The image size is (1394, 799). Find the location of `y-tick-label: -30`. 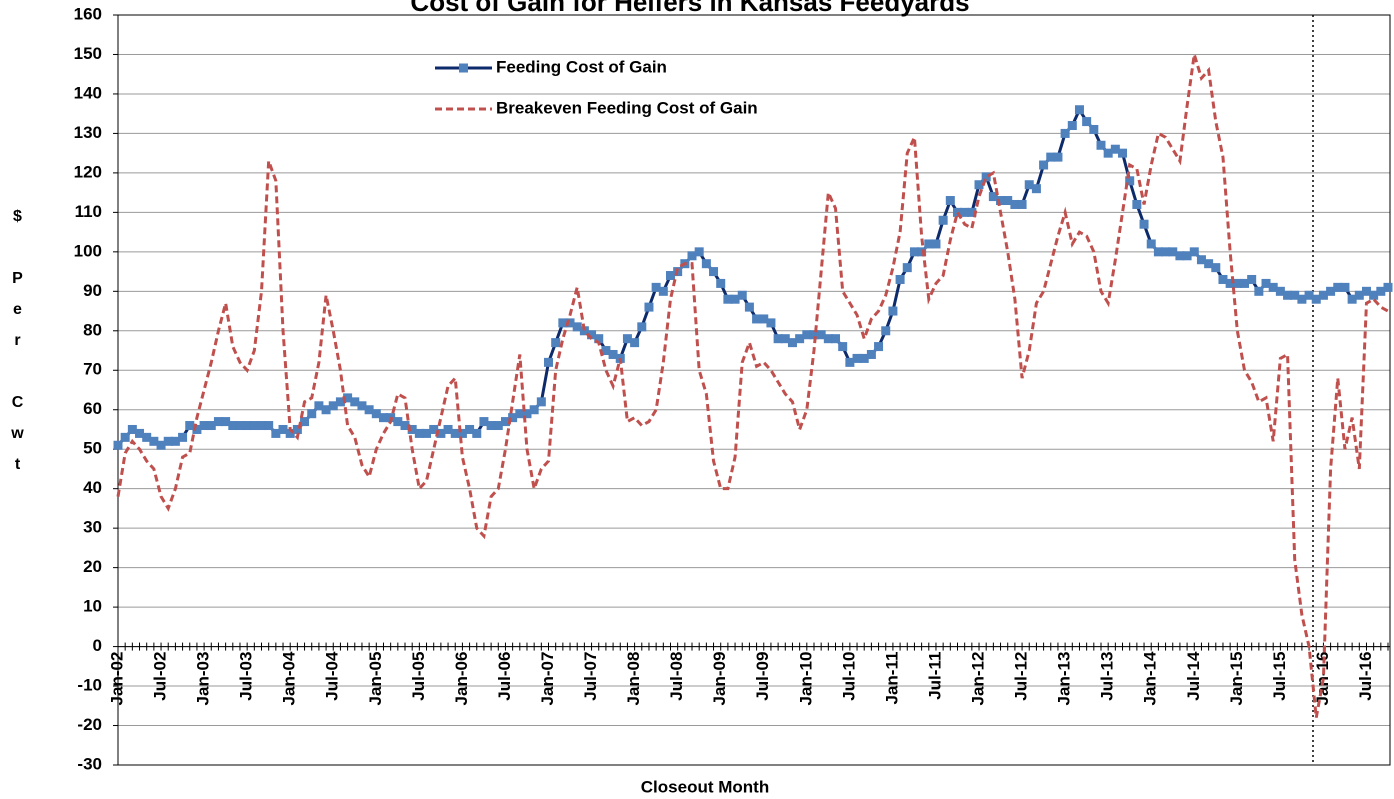

y-tick-label: -30 is located at coordinates (89, 763).